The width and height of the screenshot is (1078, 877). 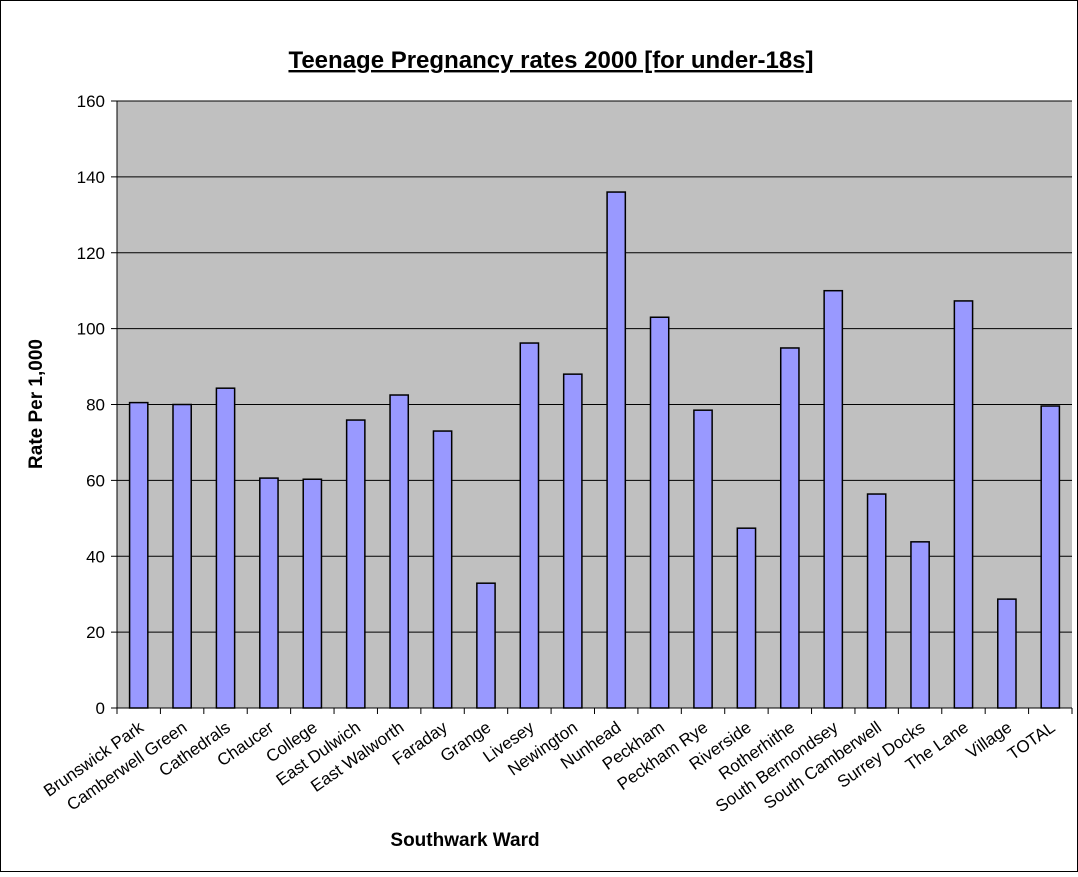 What do you see at coordinates (91, 329) in the screenshot?
I see `y-tick-label: 100` at bounding box center [91, 329].